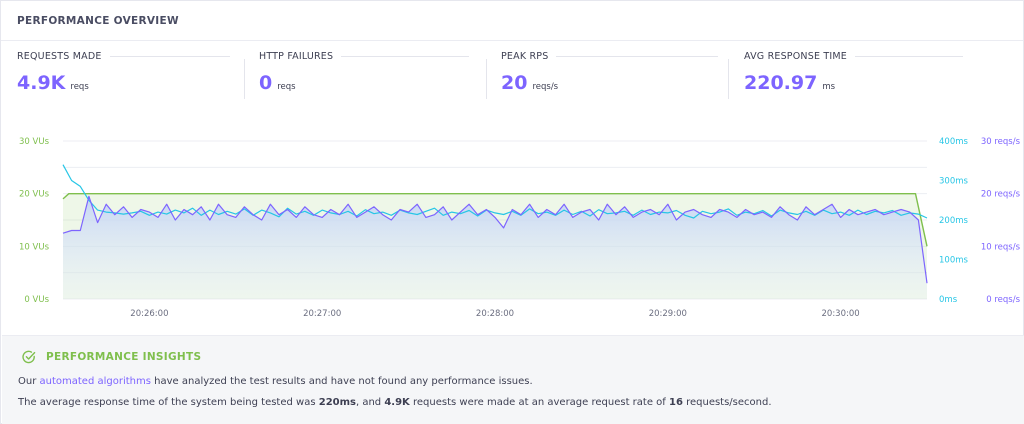 This screenshot has width=1024, height=424. Describe the element at coordinates (829, 87) in the screenshot. I see `stat-unit: ms` at that location.